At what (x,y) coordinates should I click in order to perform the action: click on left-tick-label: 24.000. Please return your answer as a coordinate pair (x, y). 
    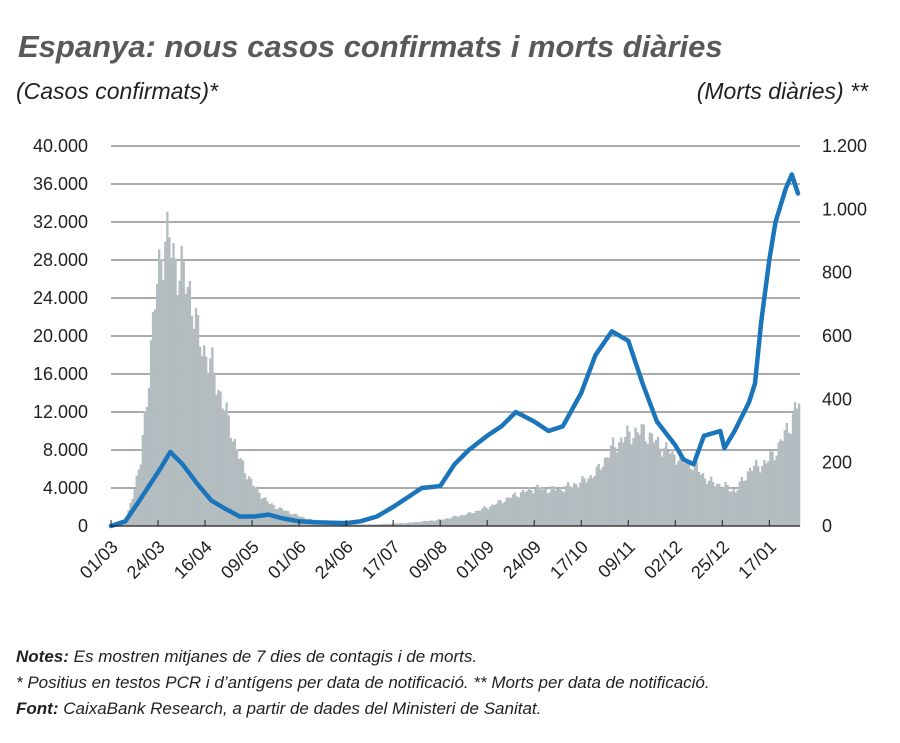
    Looking at the image, I should click on (60, 298).